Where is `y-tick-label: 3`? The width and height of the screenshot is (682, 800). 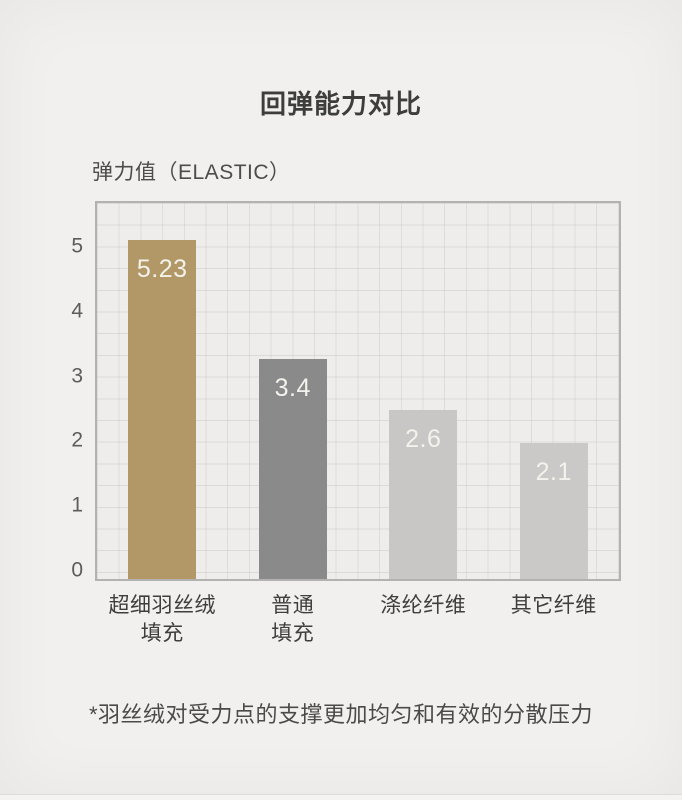
y-tick-label: 3 is located at coordinates (77, 376).